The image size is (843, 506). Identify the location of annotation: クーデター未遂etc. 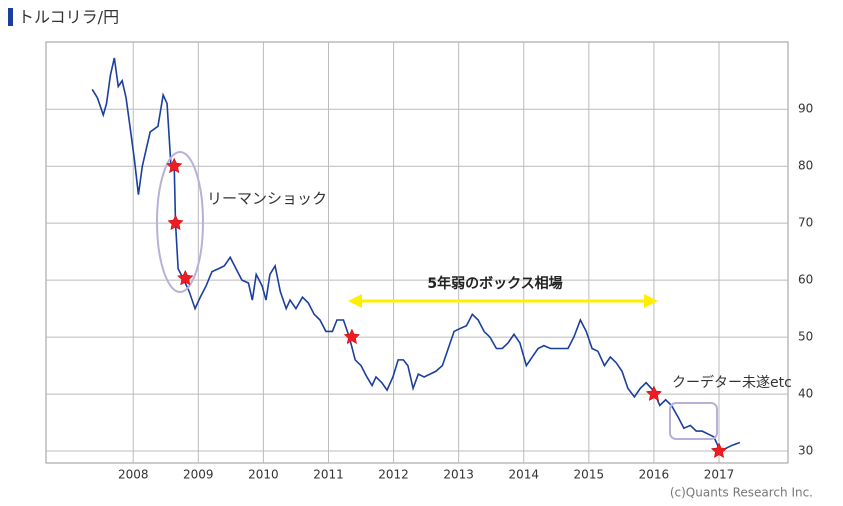
(732, 382).